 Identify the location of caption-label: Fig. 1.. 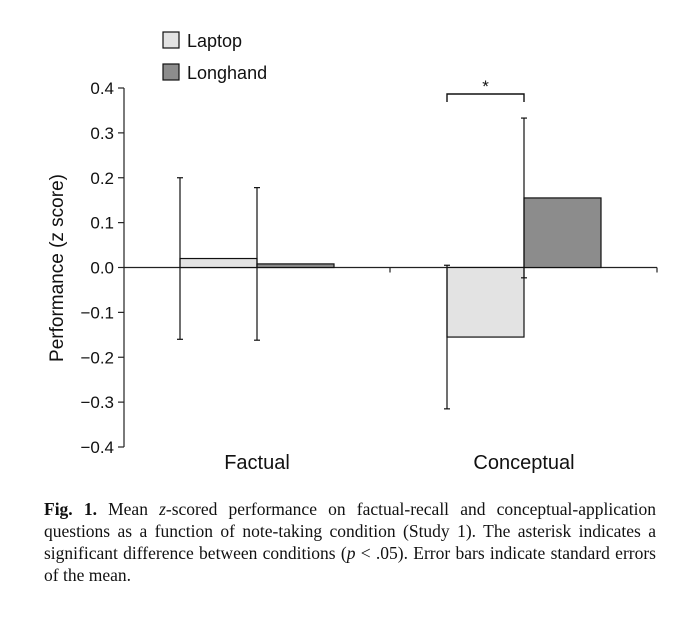
(70, 509).